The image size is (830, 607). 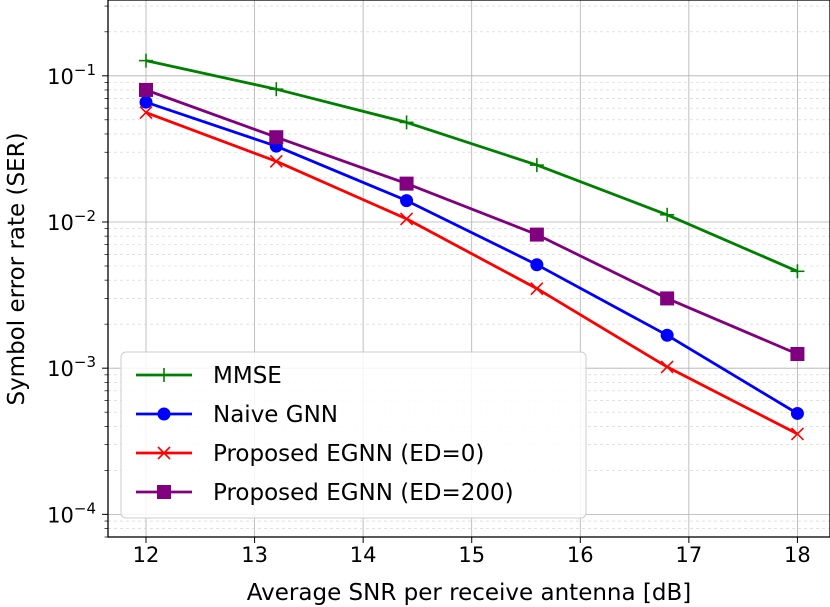 I want to click on x-tick-label: 12, so click(x=146, y=555).